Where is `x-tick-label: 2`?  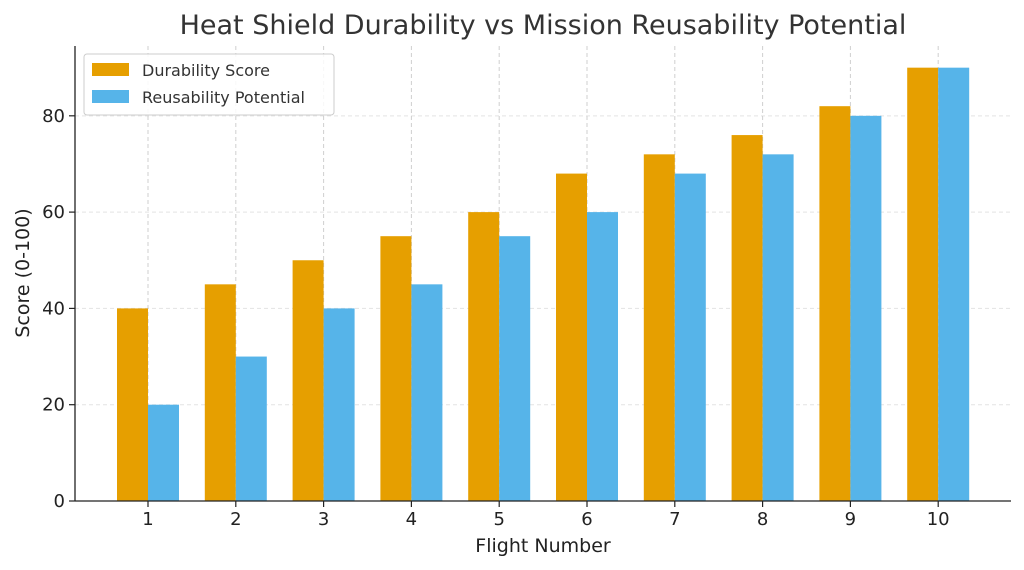 x-tick-label: 2 is located at coordinates (235, 519).